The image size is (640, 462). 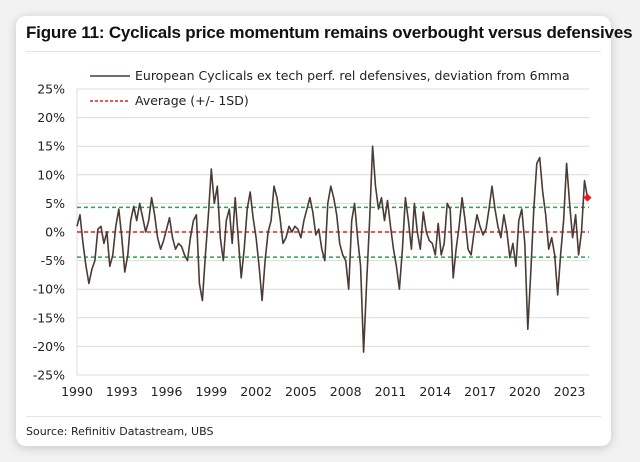 What do you see at coordinates (49, 346) in the screenshot?
I see `y-tick-label: -20%` at bounding box center [49, 346].